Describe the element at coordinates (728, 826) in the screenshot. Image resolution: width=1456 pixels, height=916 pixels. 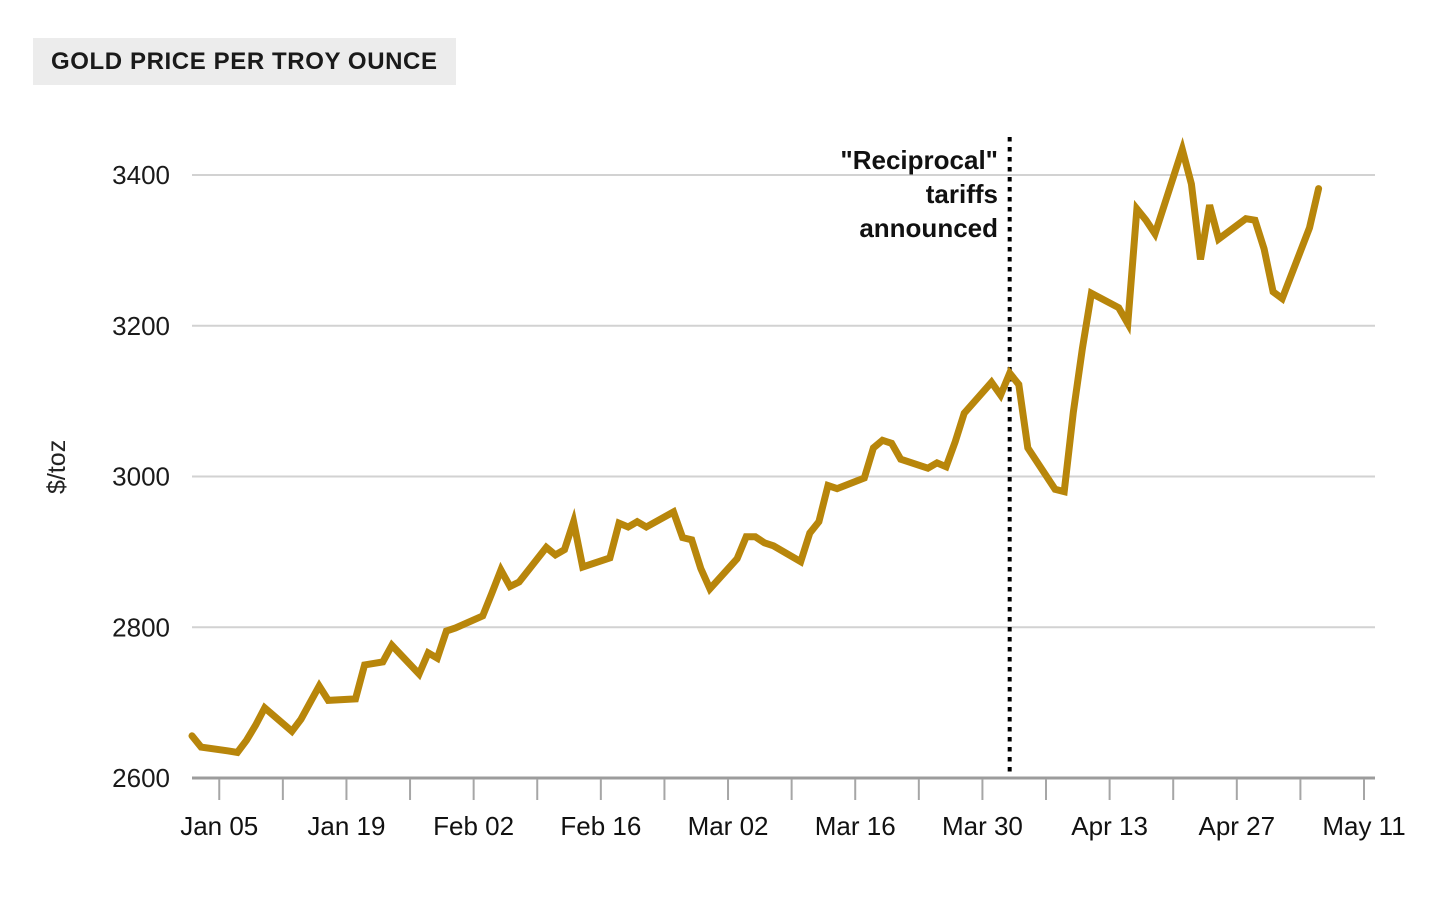
I see `x-tick-label: Mar 02` at that location.